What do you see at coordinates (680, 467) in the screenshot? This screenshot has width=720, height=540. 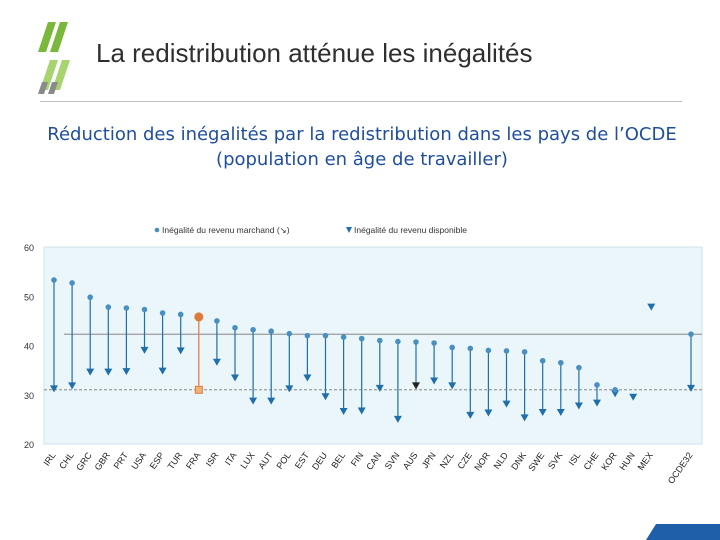 I see `x-tick-label: OCDE32` at bounding box center [680, 467].